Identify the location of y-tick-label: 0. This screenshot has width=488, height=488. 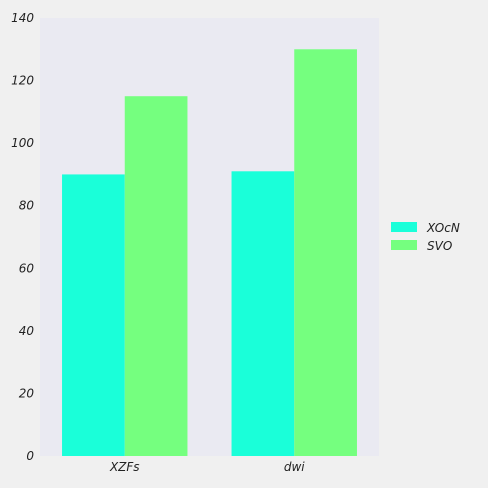
(30, 456).